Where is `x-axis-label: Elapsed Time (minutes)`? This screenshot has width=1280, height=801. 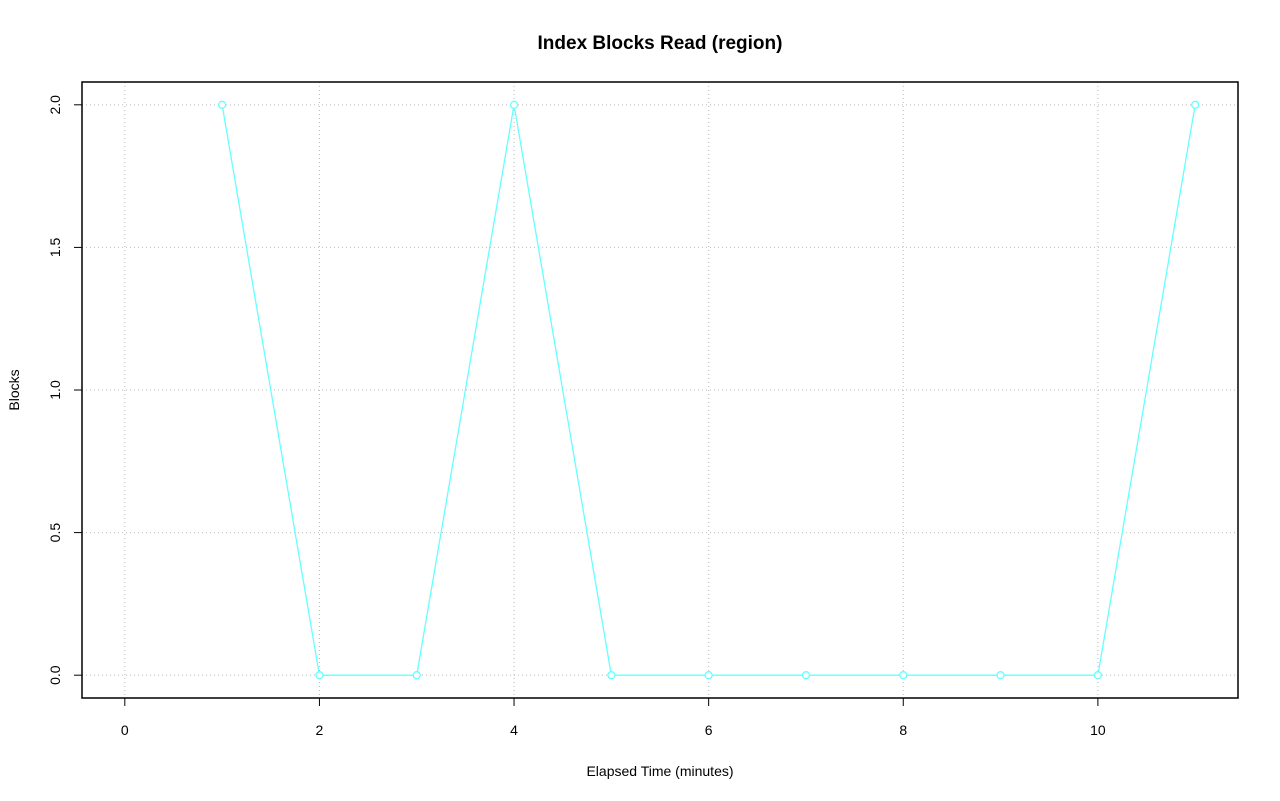
x-axis-label: Elapsed Time (minutes) is located at coordinates (659, 771).